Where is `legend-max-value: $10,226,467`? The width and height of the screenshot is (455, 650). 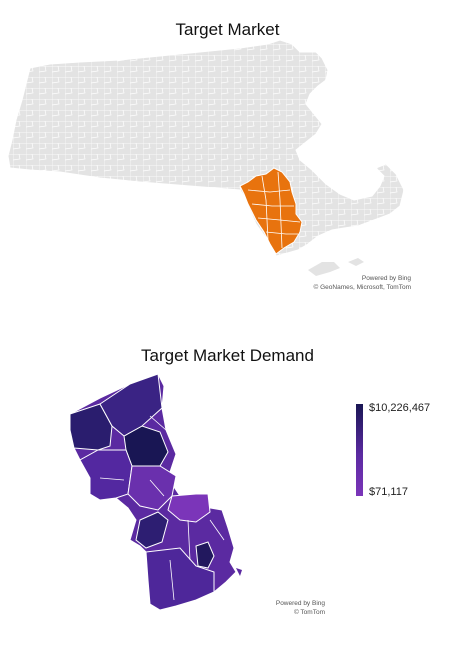 legend-max-value: $10,226,467 is located at coordinates (400, 408).